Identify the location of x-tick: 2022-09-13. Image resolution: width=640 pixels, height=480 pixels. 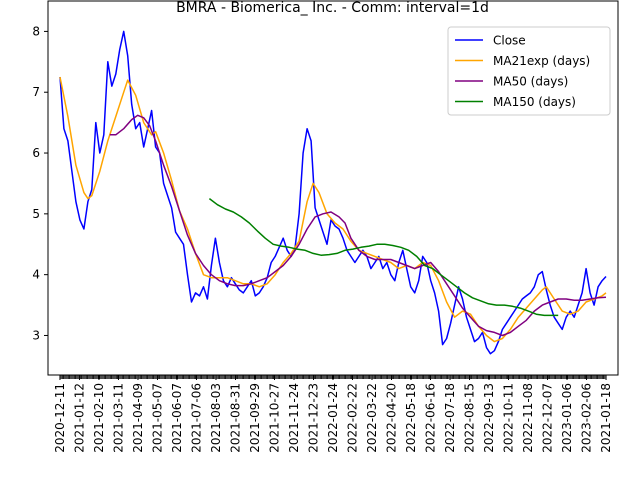
(489, 414).